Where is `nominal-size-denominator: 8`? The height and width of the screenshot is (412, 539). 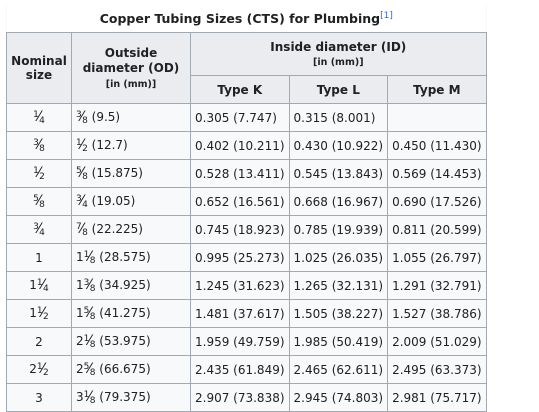
nominal-size-denominator: 8 is located at coordinates (42, 149).